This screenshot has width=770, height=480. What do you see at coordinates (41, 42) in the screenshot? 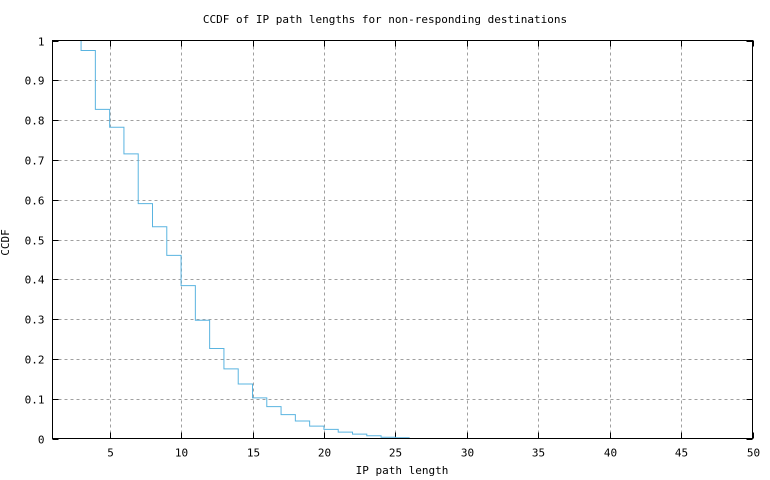
I see `y-tick-label: 1` at bounding box center [41, 42].